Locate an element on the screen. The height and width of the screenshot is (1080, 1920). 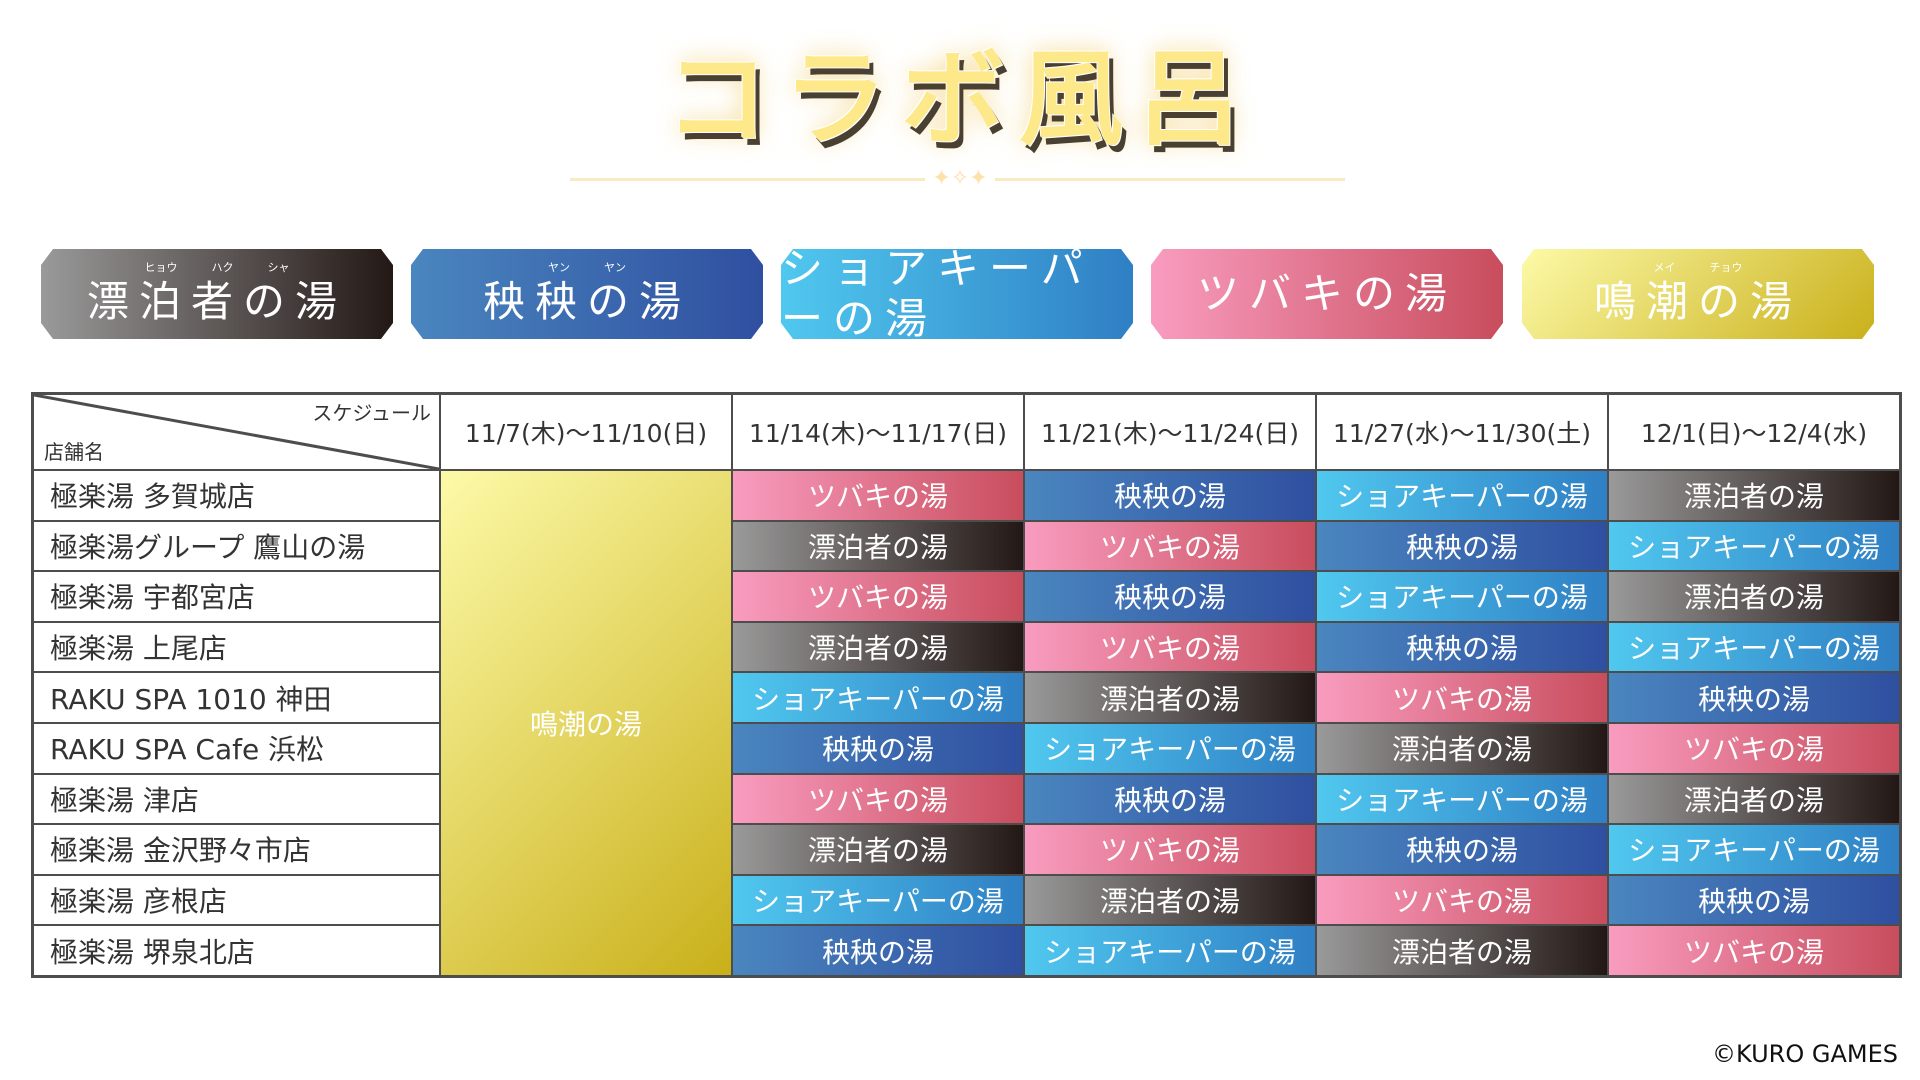
date-range: 11/21(木)〜11/24(日) is located at coordinates (1170, 433).